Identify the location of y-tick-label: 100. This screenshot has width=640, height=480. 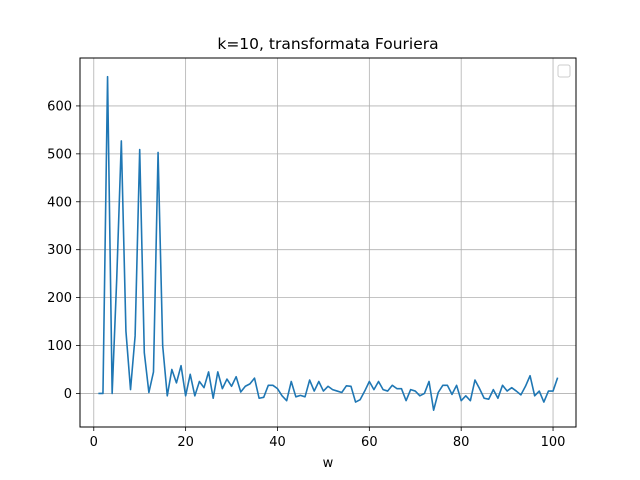
(59, 346).